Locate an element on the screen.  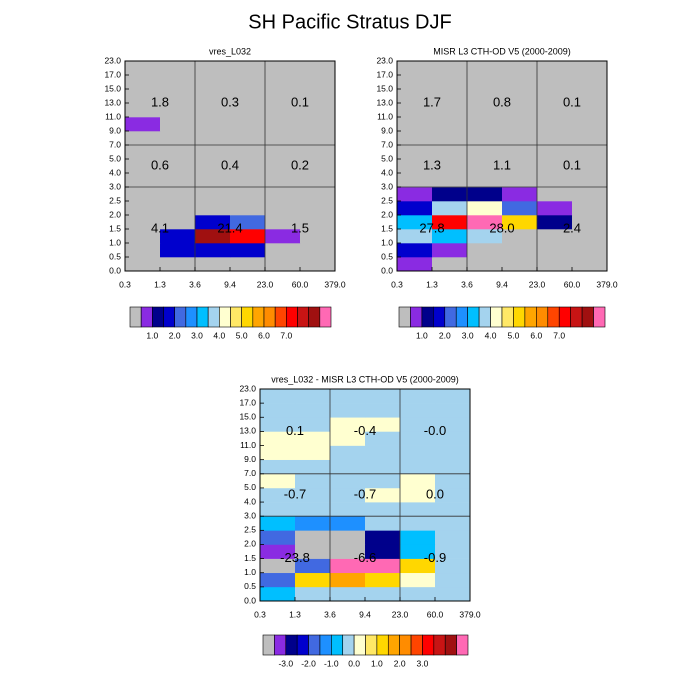
y-tick-label: 1.0 is located at coordinates (387, 242).